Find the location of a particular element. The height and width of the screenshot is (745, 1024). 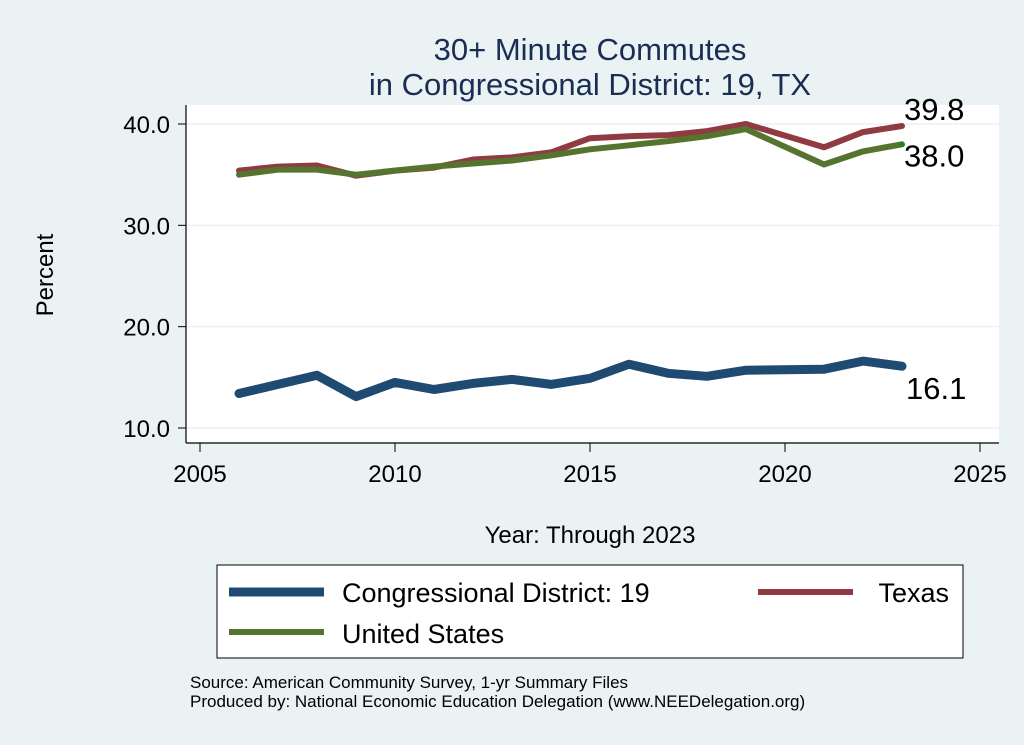

x-tick-label: 2010 is located at coordinates (394, 474).